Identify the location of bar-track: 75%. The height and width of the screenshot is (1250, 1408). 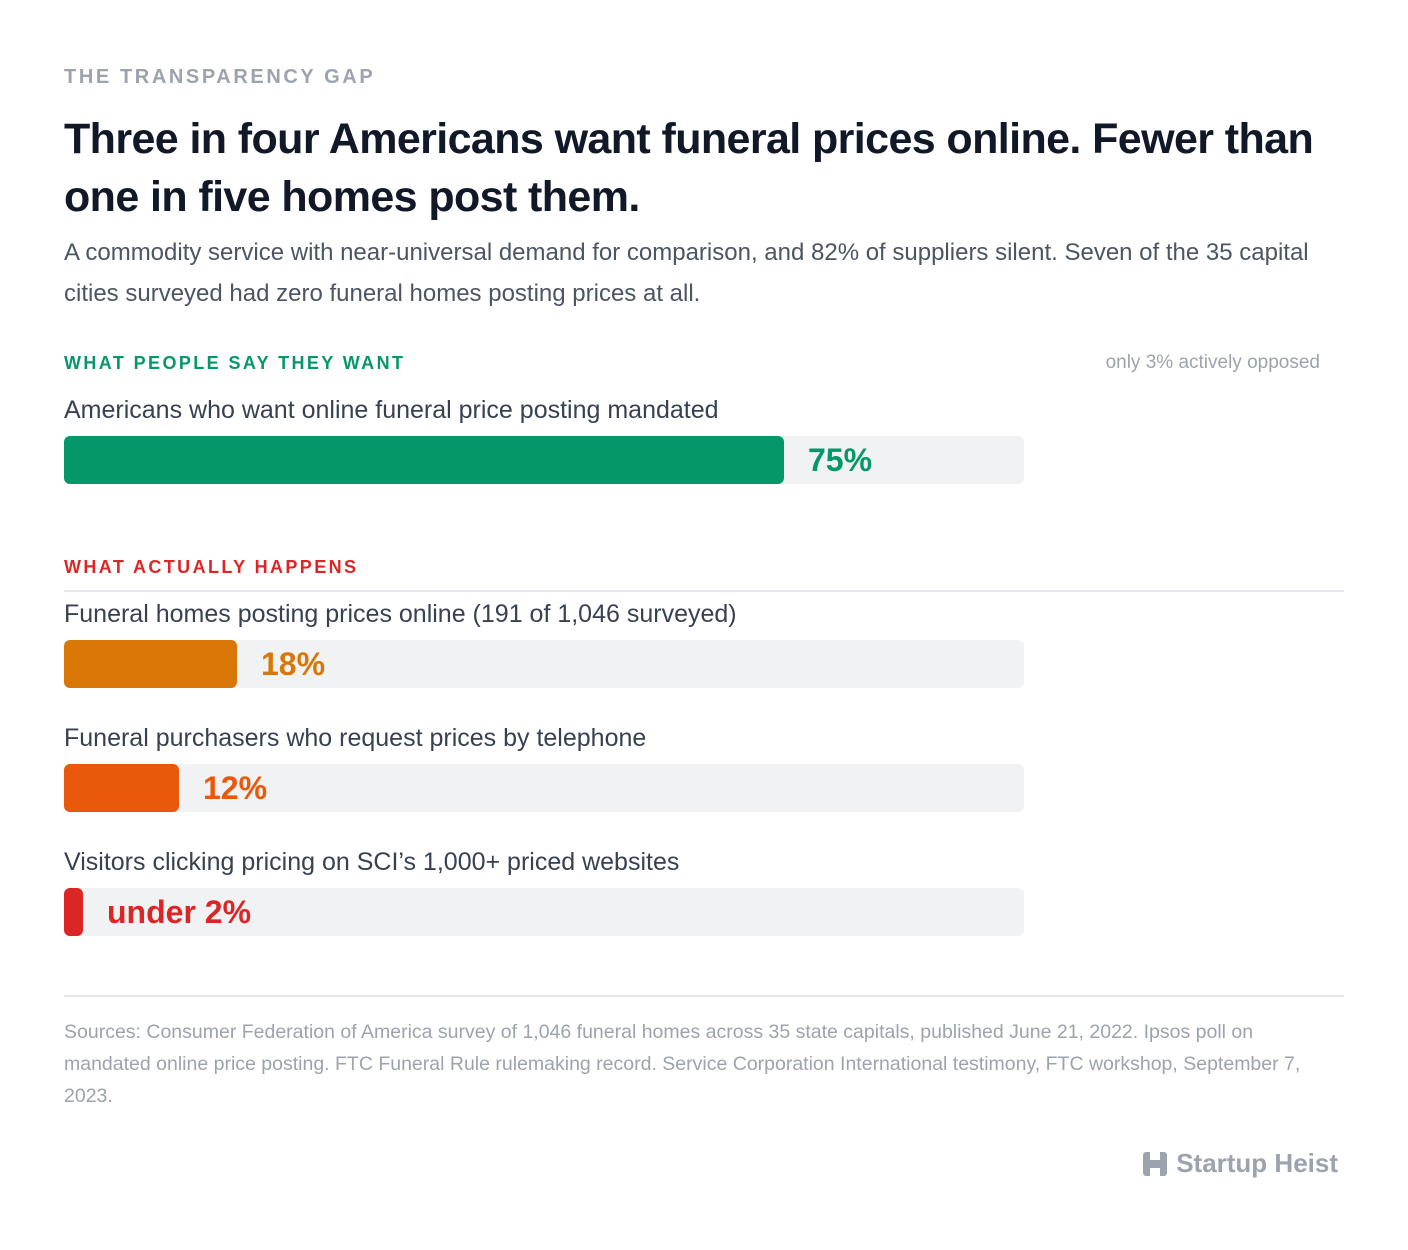
(544, 460).